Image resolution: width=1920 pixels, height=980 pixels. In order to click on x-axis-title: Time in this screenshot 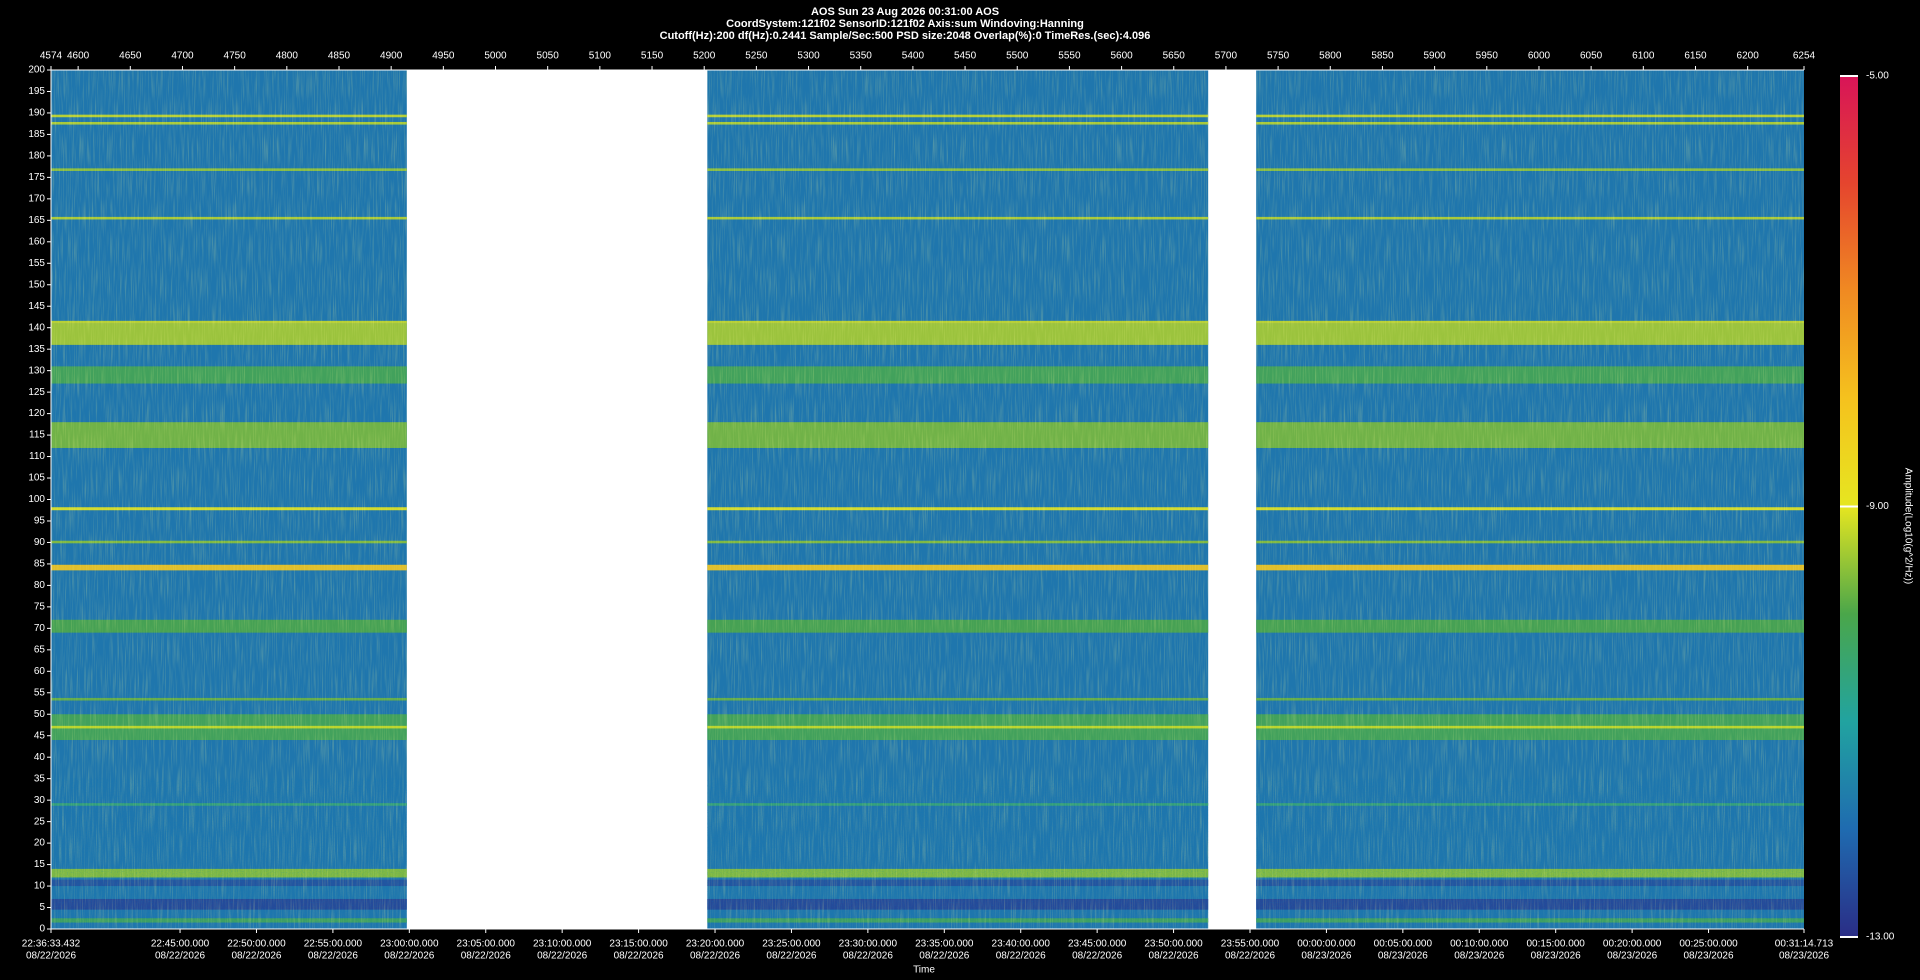, I will do `click(924, 970)`.